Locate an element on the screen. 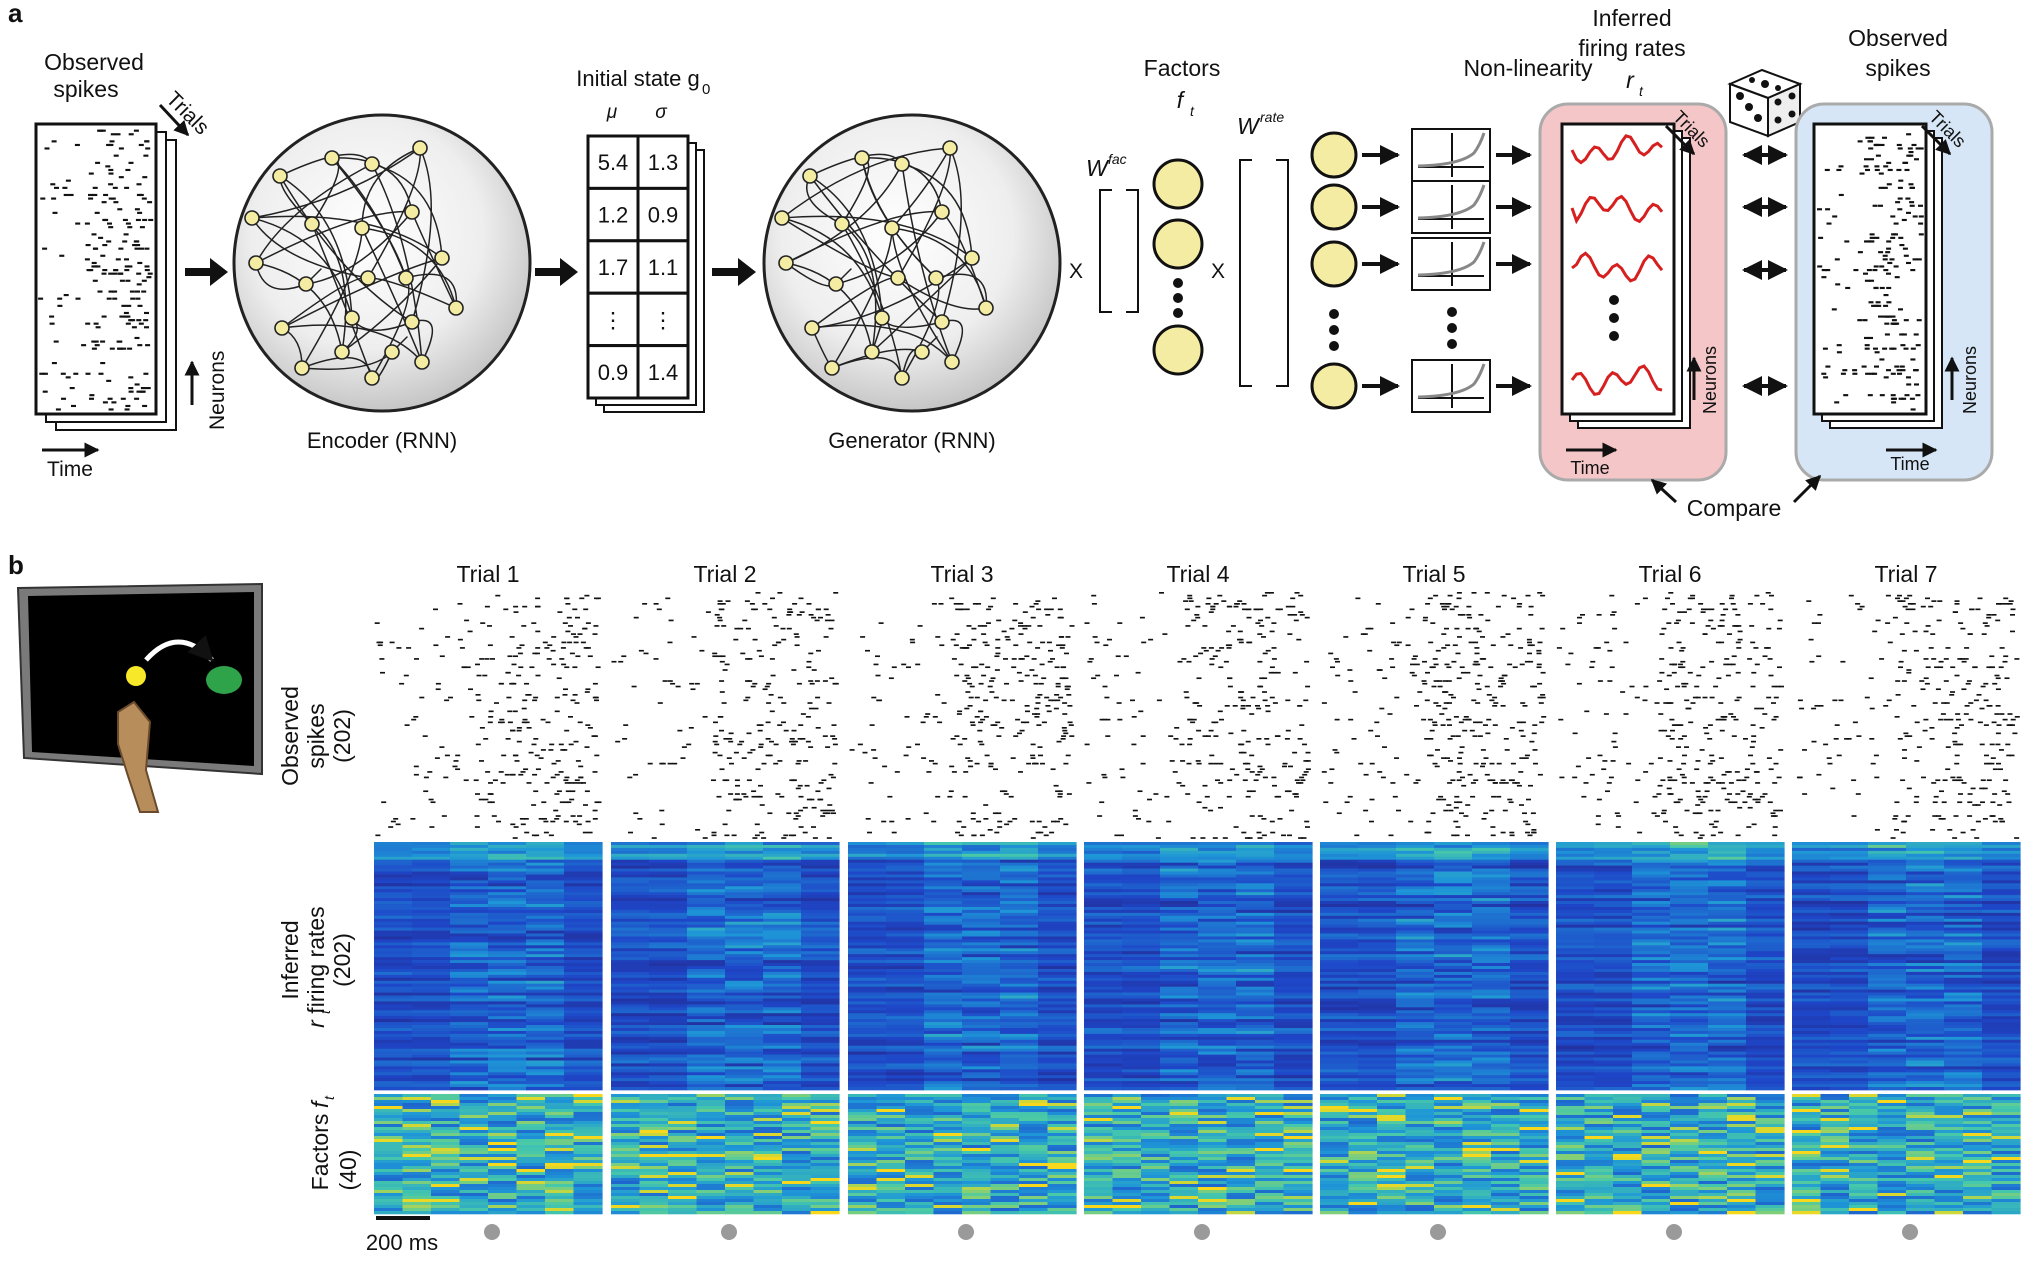 The height and width of the screenshot is (1265, 2027). w-fac-sup: fac is located at coordinates (1117, 159).